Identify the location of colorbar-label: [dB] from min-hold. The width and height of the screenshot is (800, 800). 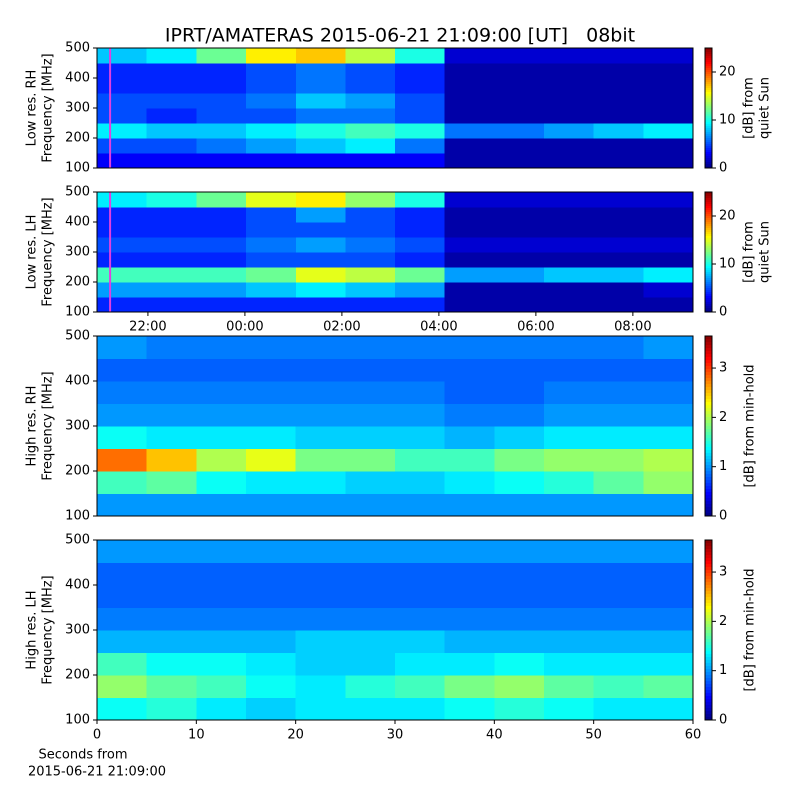
(750, 425).